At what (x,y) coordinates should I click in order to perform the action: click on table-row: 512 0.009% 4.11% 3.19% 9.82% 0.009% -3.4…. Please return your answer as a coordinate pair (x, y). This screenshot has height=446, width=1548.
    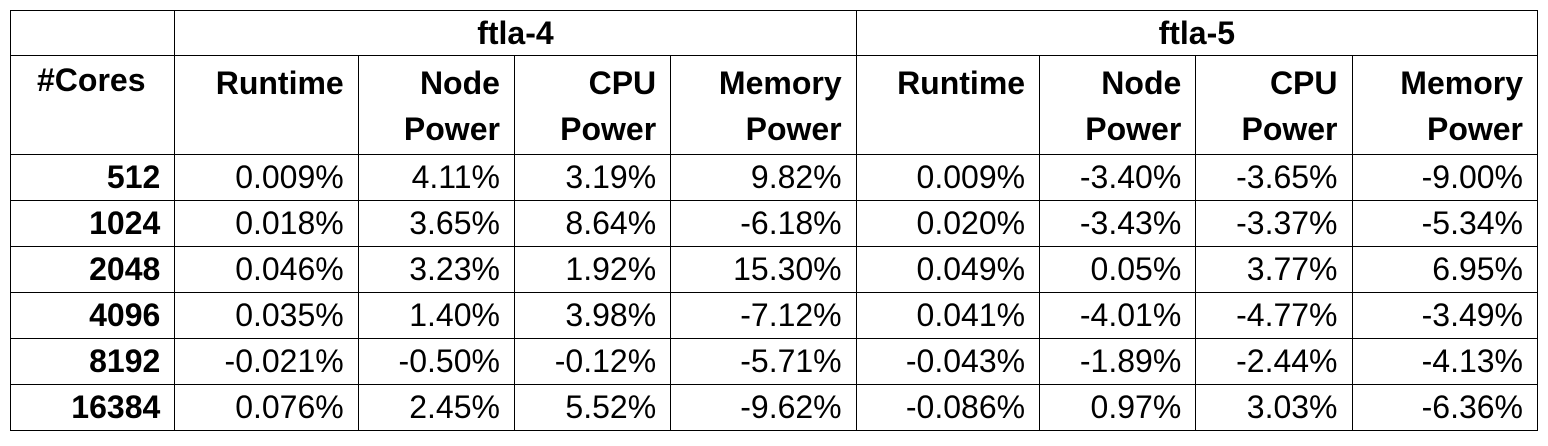
    Looking at the image, I should click on (773, 177).